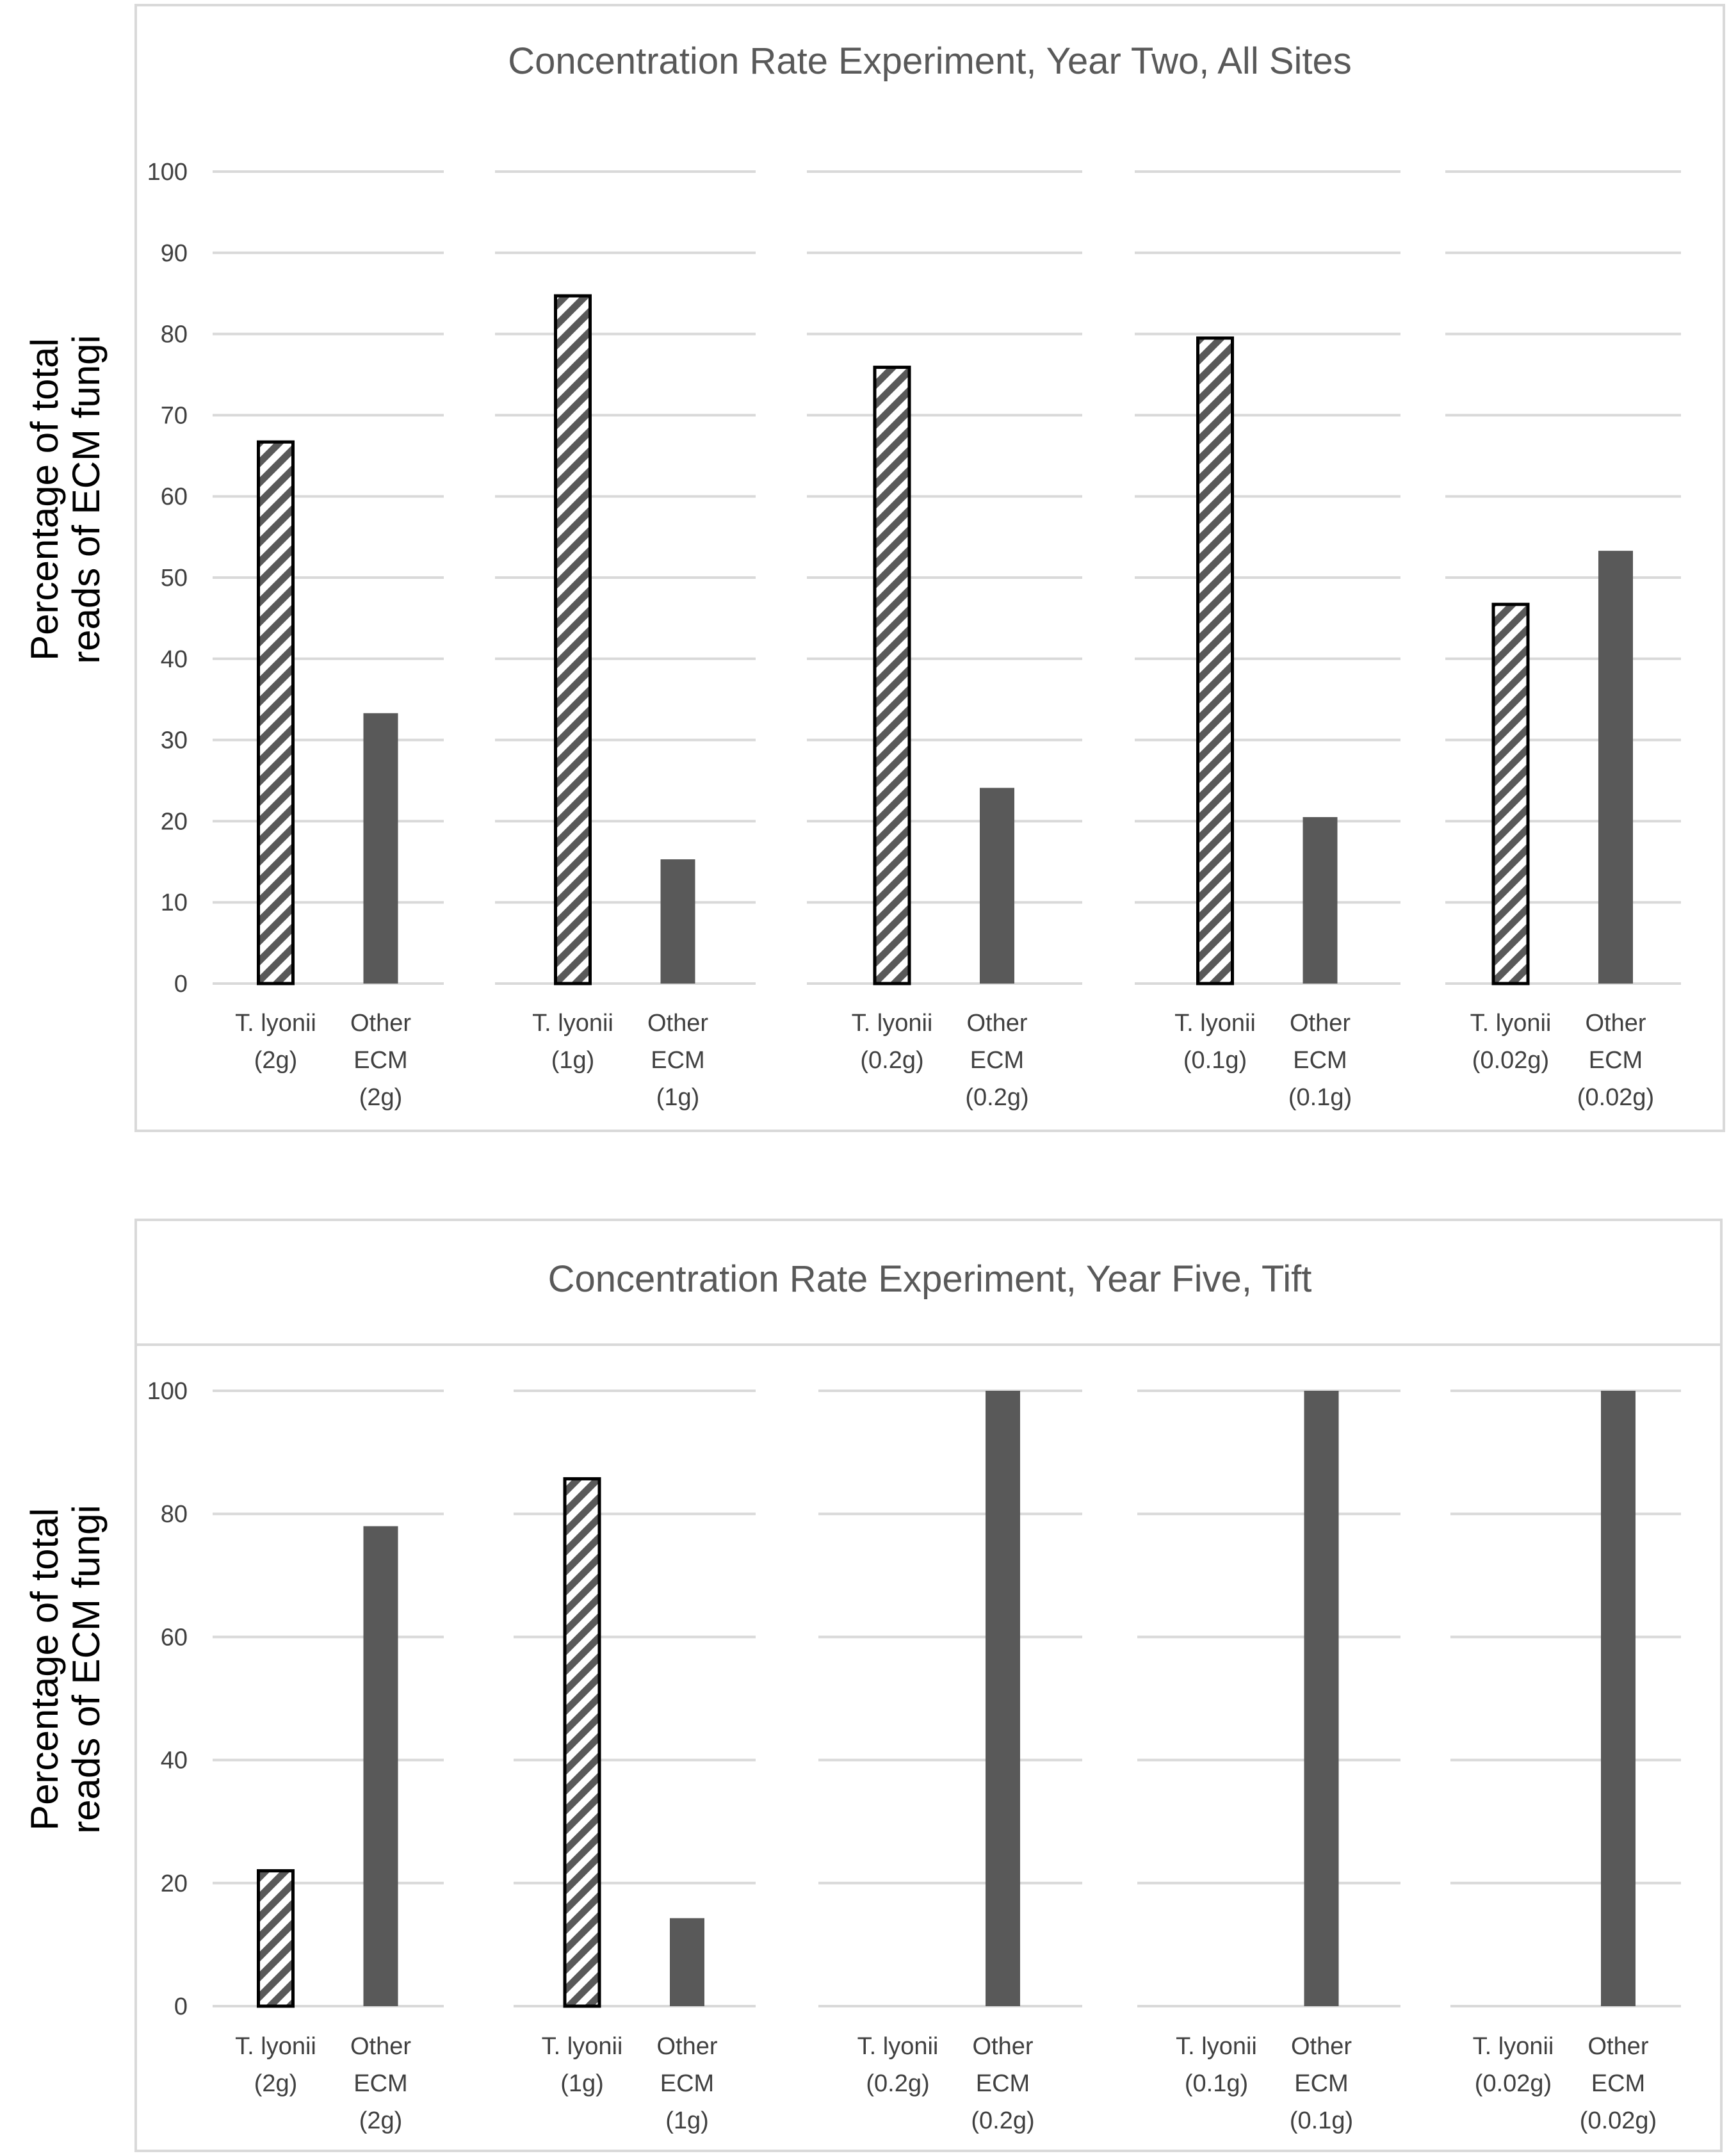 The image size is (1729, 2156). Describe the element at coordinates (167, 1699) in the screenshot. I see `y-axis-ticks: 0 20 40 60 80 100` at that location.